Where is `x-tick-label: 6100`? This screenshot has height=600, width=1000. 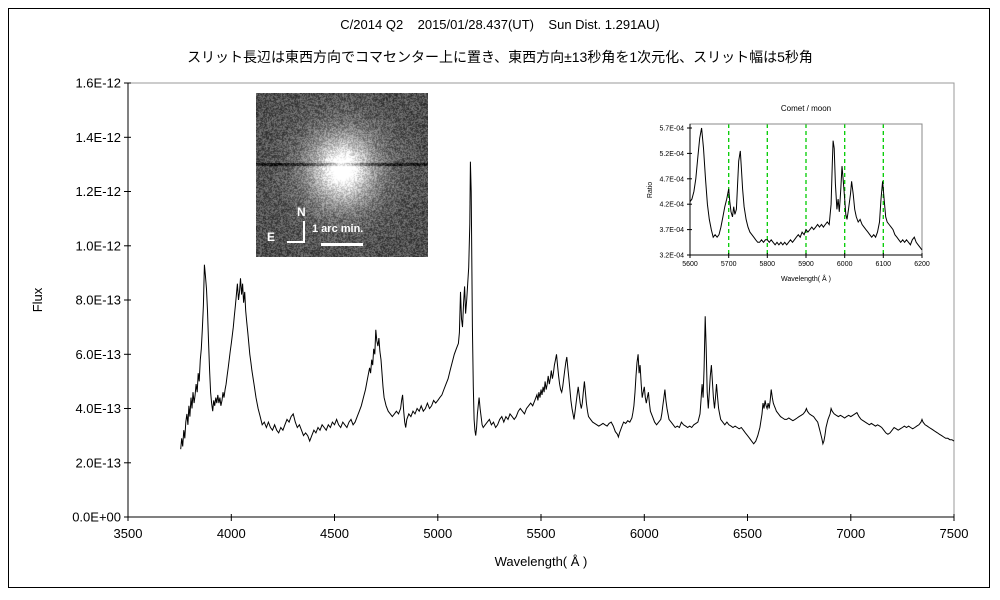 x-tick-label: 6100 is located at coordinates (884, 264).